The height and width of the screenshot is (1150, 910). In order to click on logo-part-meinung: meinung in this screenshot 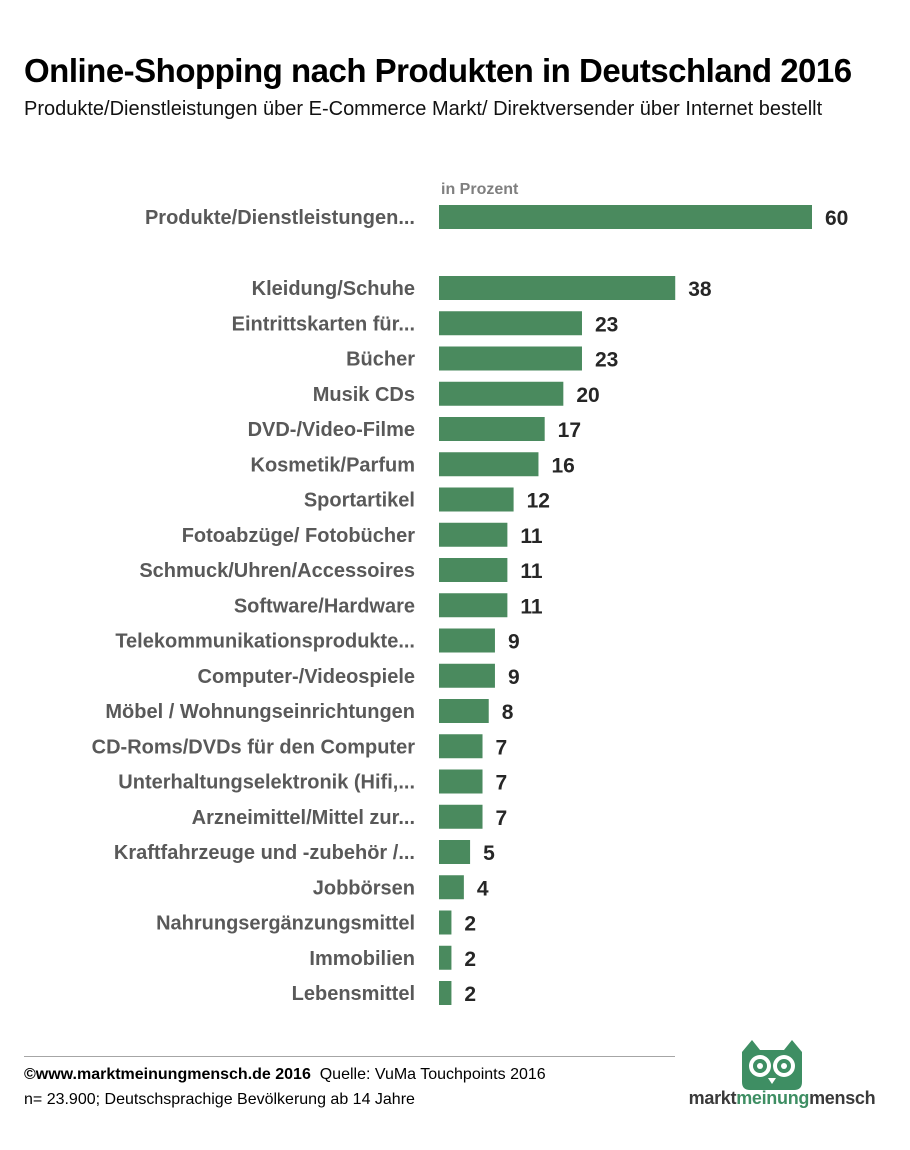, I will do `click(773, 1098)`.